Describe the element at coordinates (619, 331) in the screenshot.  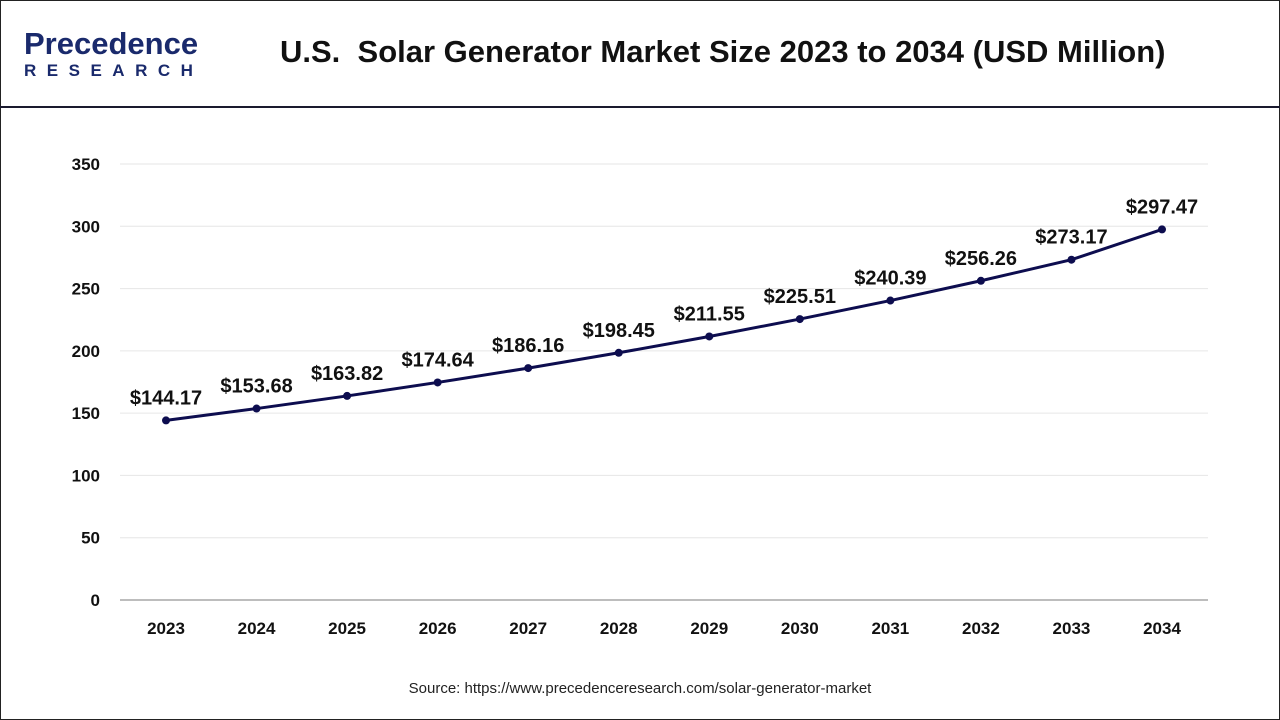
I see `data-label: $198.45` at that location.